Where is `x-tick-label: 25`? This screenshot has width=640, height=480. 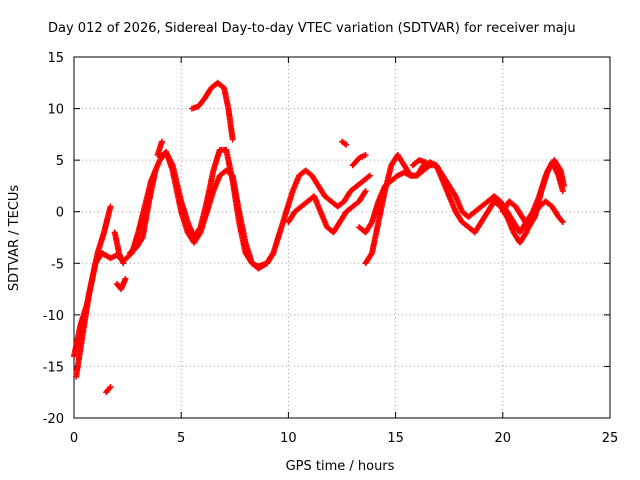
x-tick-label: 25 is located at coordinates (610, 438).